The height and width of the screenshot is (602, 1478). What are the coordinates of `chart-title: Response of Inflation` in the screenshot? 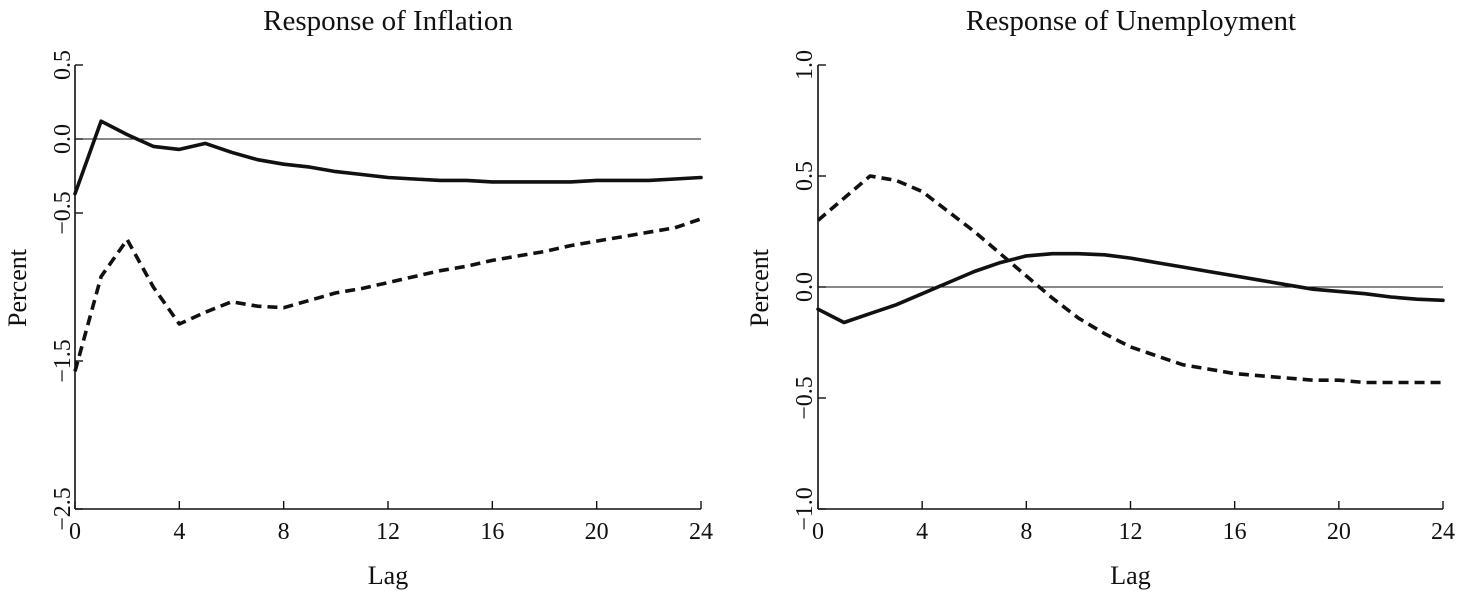 It's located at (388, 21).